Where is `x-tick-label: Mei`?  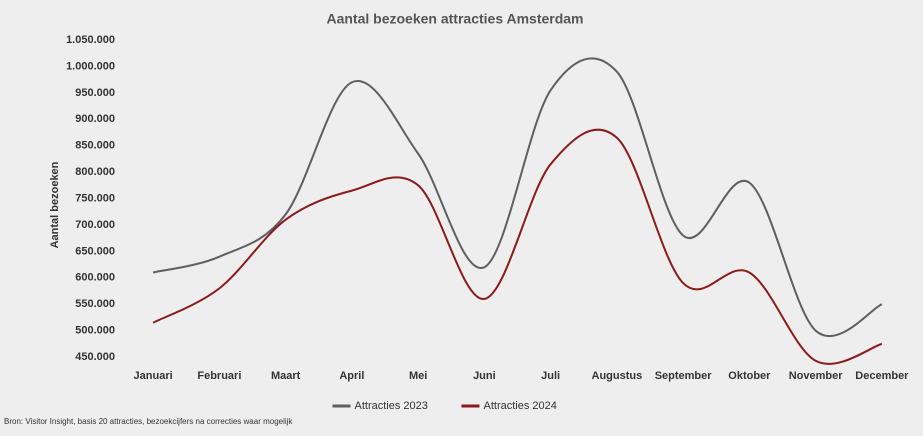
x-tick-label: Mei is located at coordinates (418, 376).